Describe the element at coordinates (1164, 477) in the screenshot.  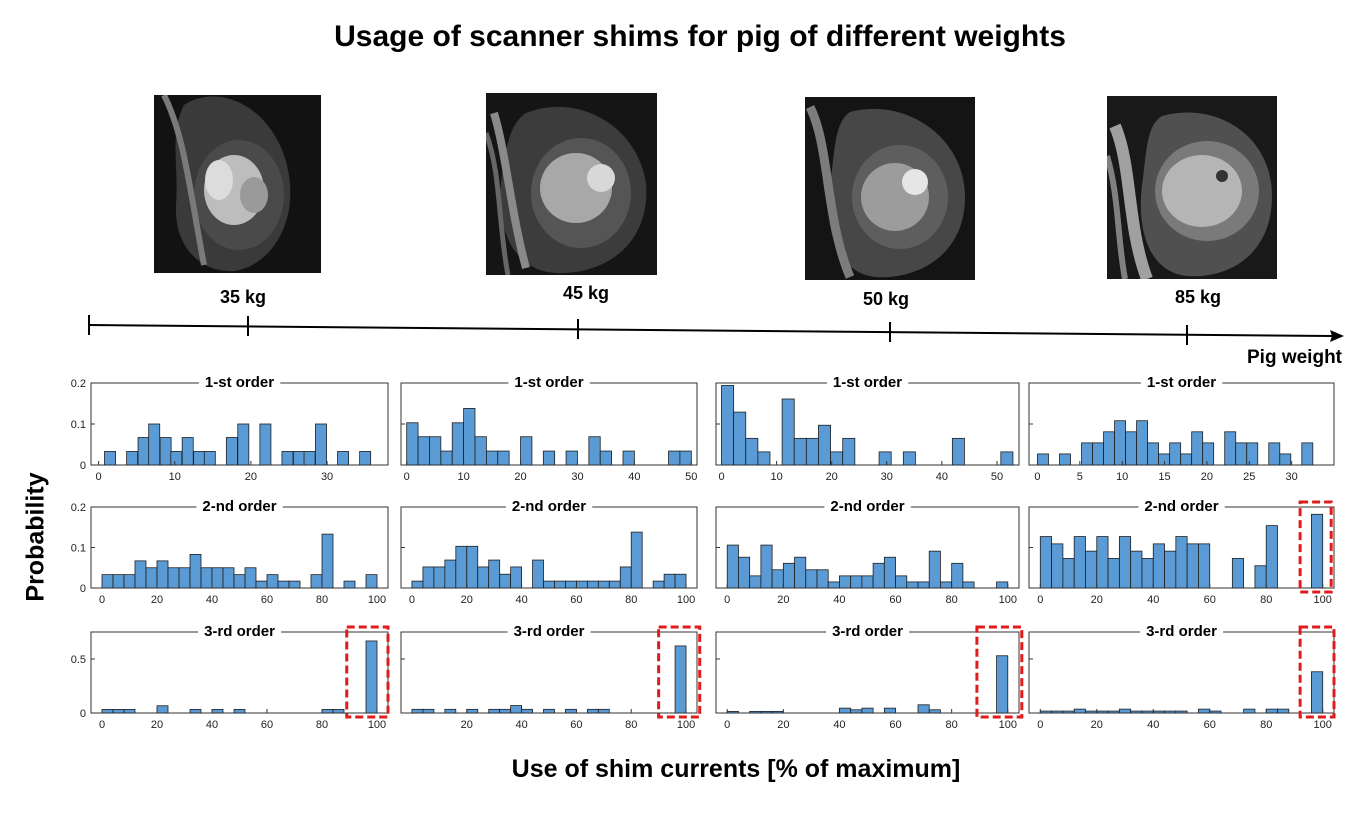
I see `x-tick-label: 15` at that location.